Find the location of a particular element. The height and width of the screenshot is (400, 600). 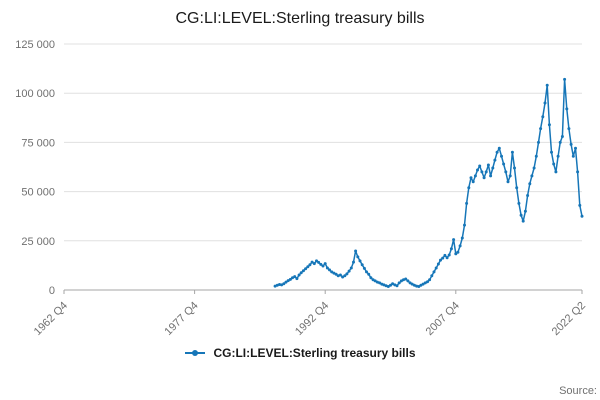

svg-text: 125 000 is located at coordinates (35, 45).